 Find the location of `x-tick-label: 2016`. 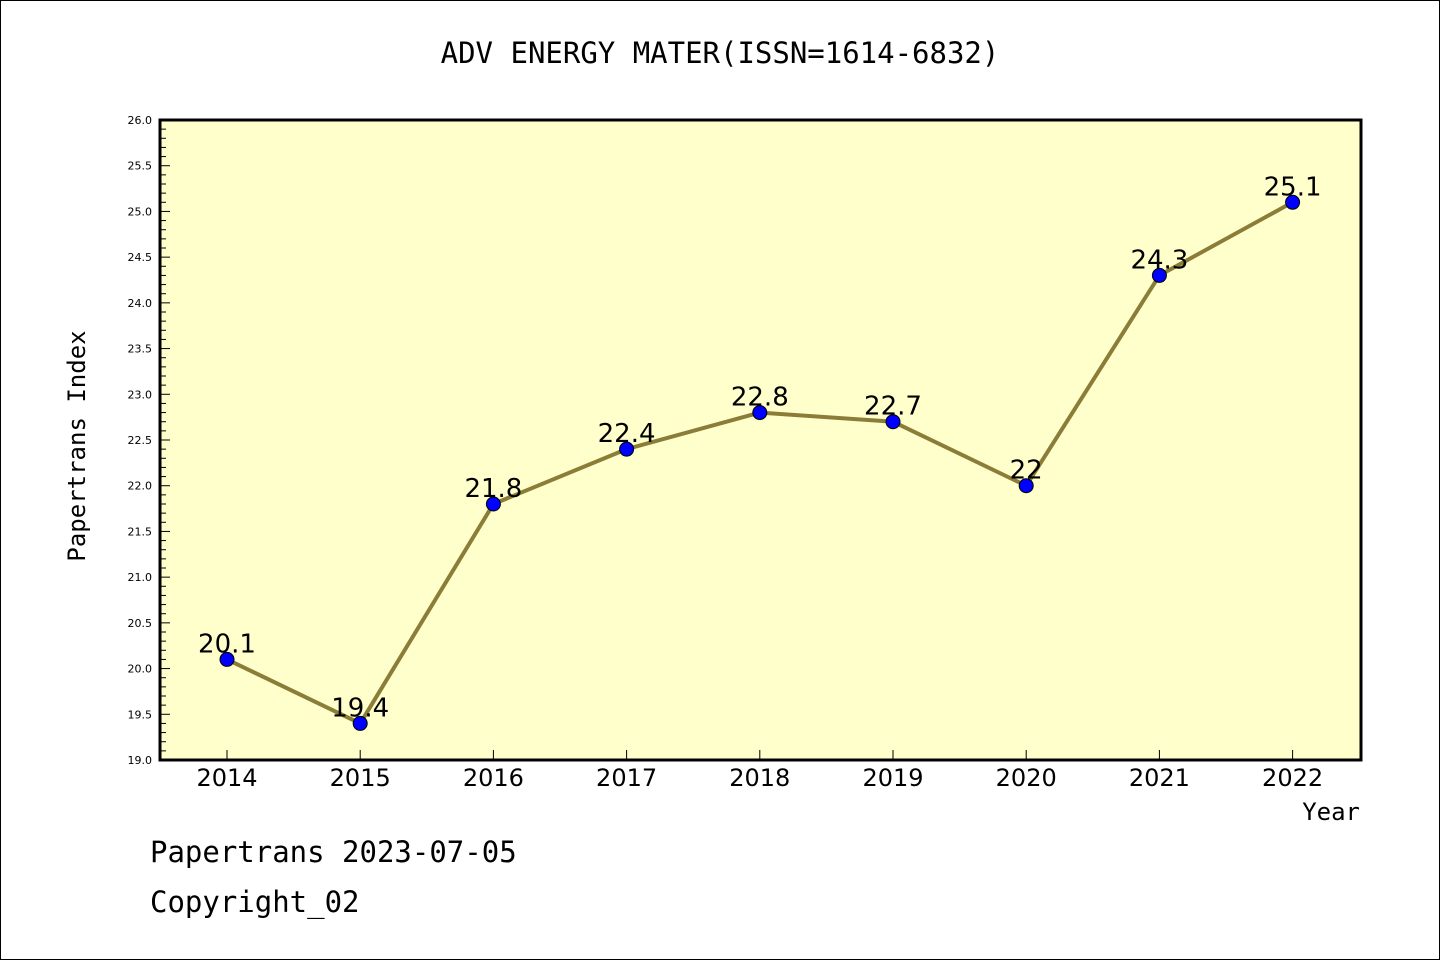

x-tick-label: 2016 is located at coordinates (493, 778).